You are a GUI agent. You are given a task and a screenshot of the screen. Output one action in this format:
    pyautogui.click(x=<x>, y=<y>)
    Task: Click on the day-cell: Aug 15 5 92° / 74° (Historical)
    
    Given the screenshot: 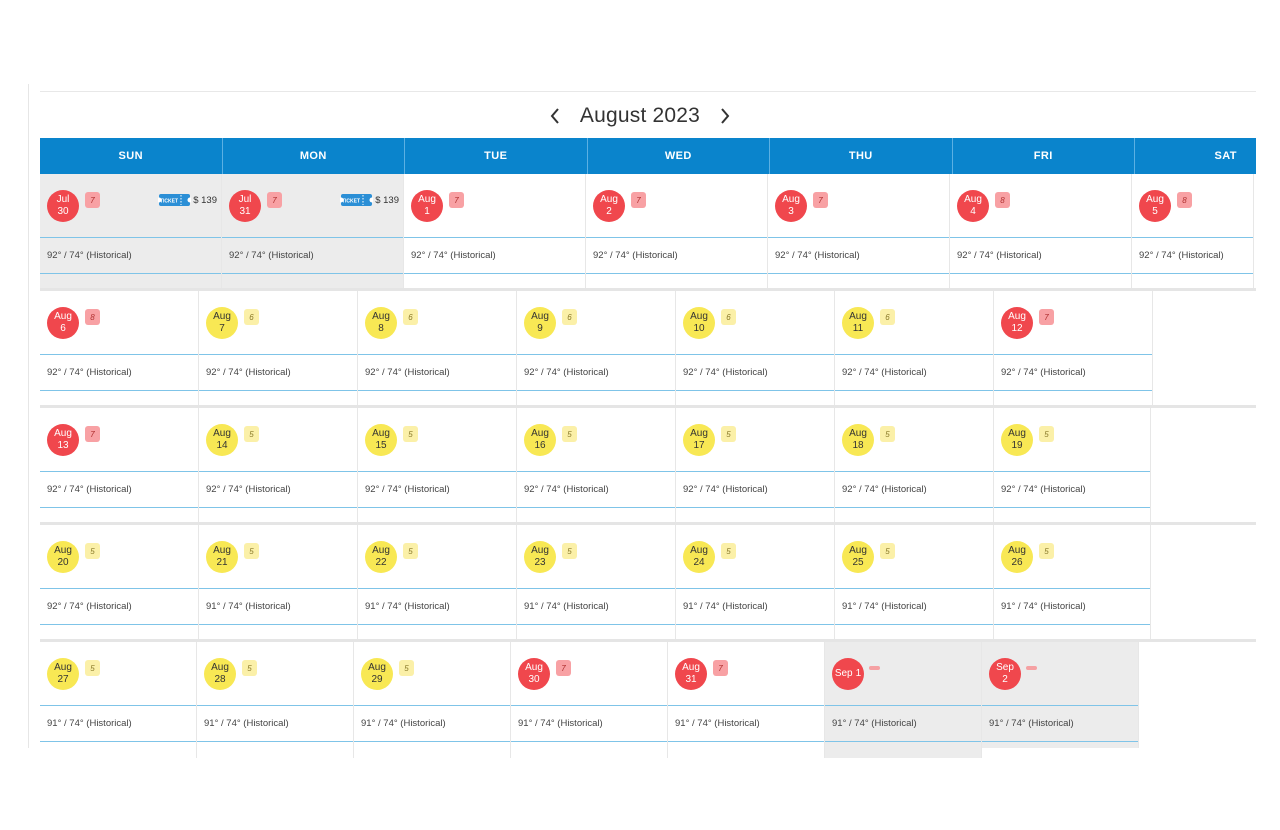 What is the action you would take?
    pyautogui.click(x=437, y=466)
    